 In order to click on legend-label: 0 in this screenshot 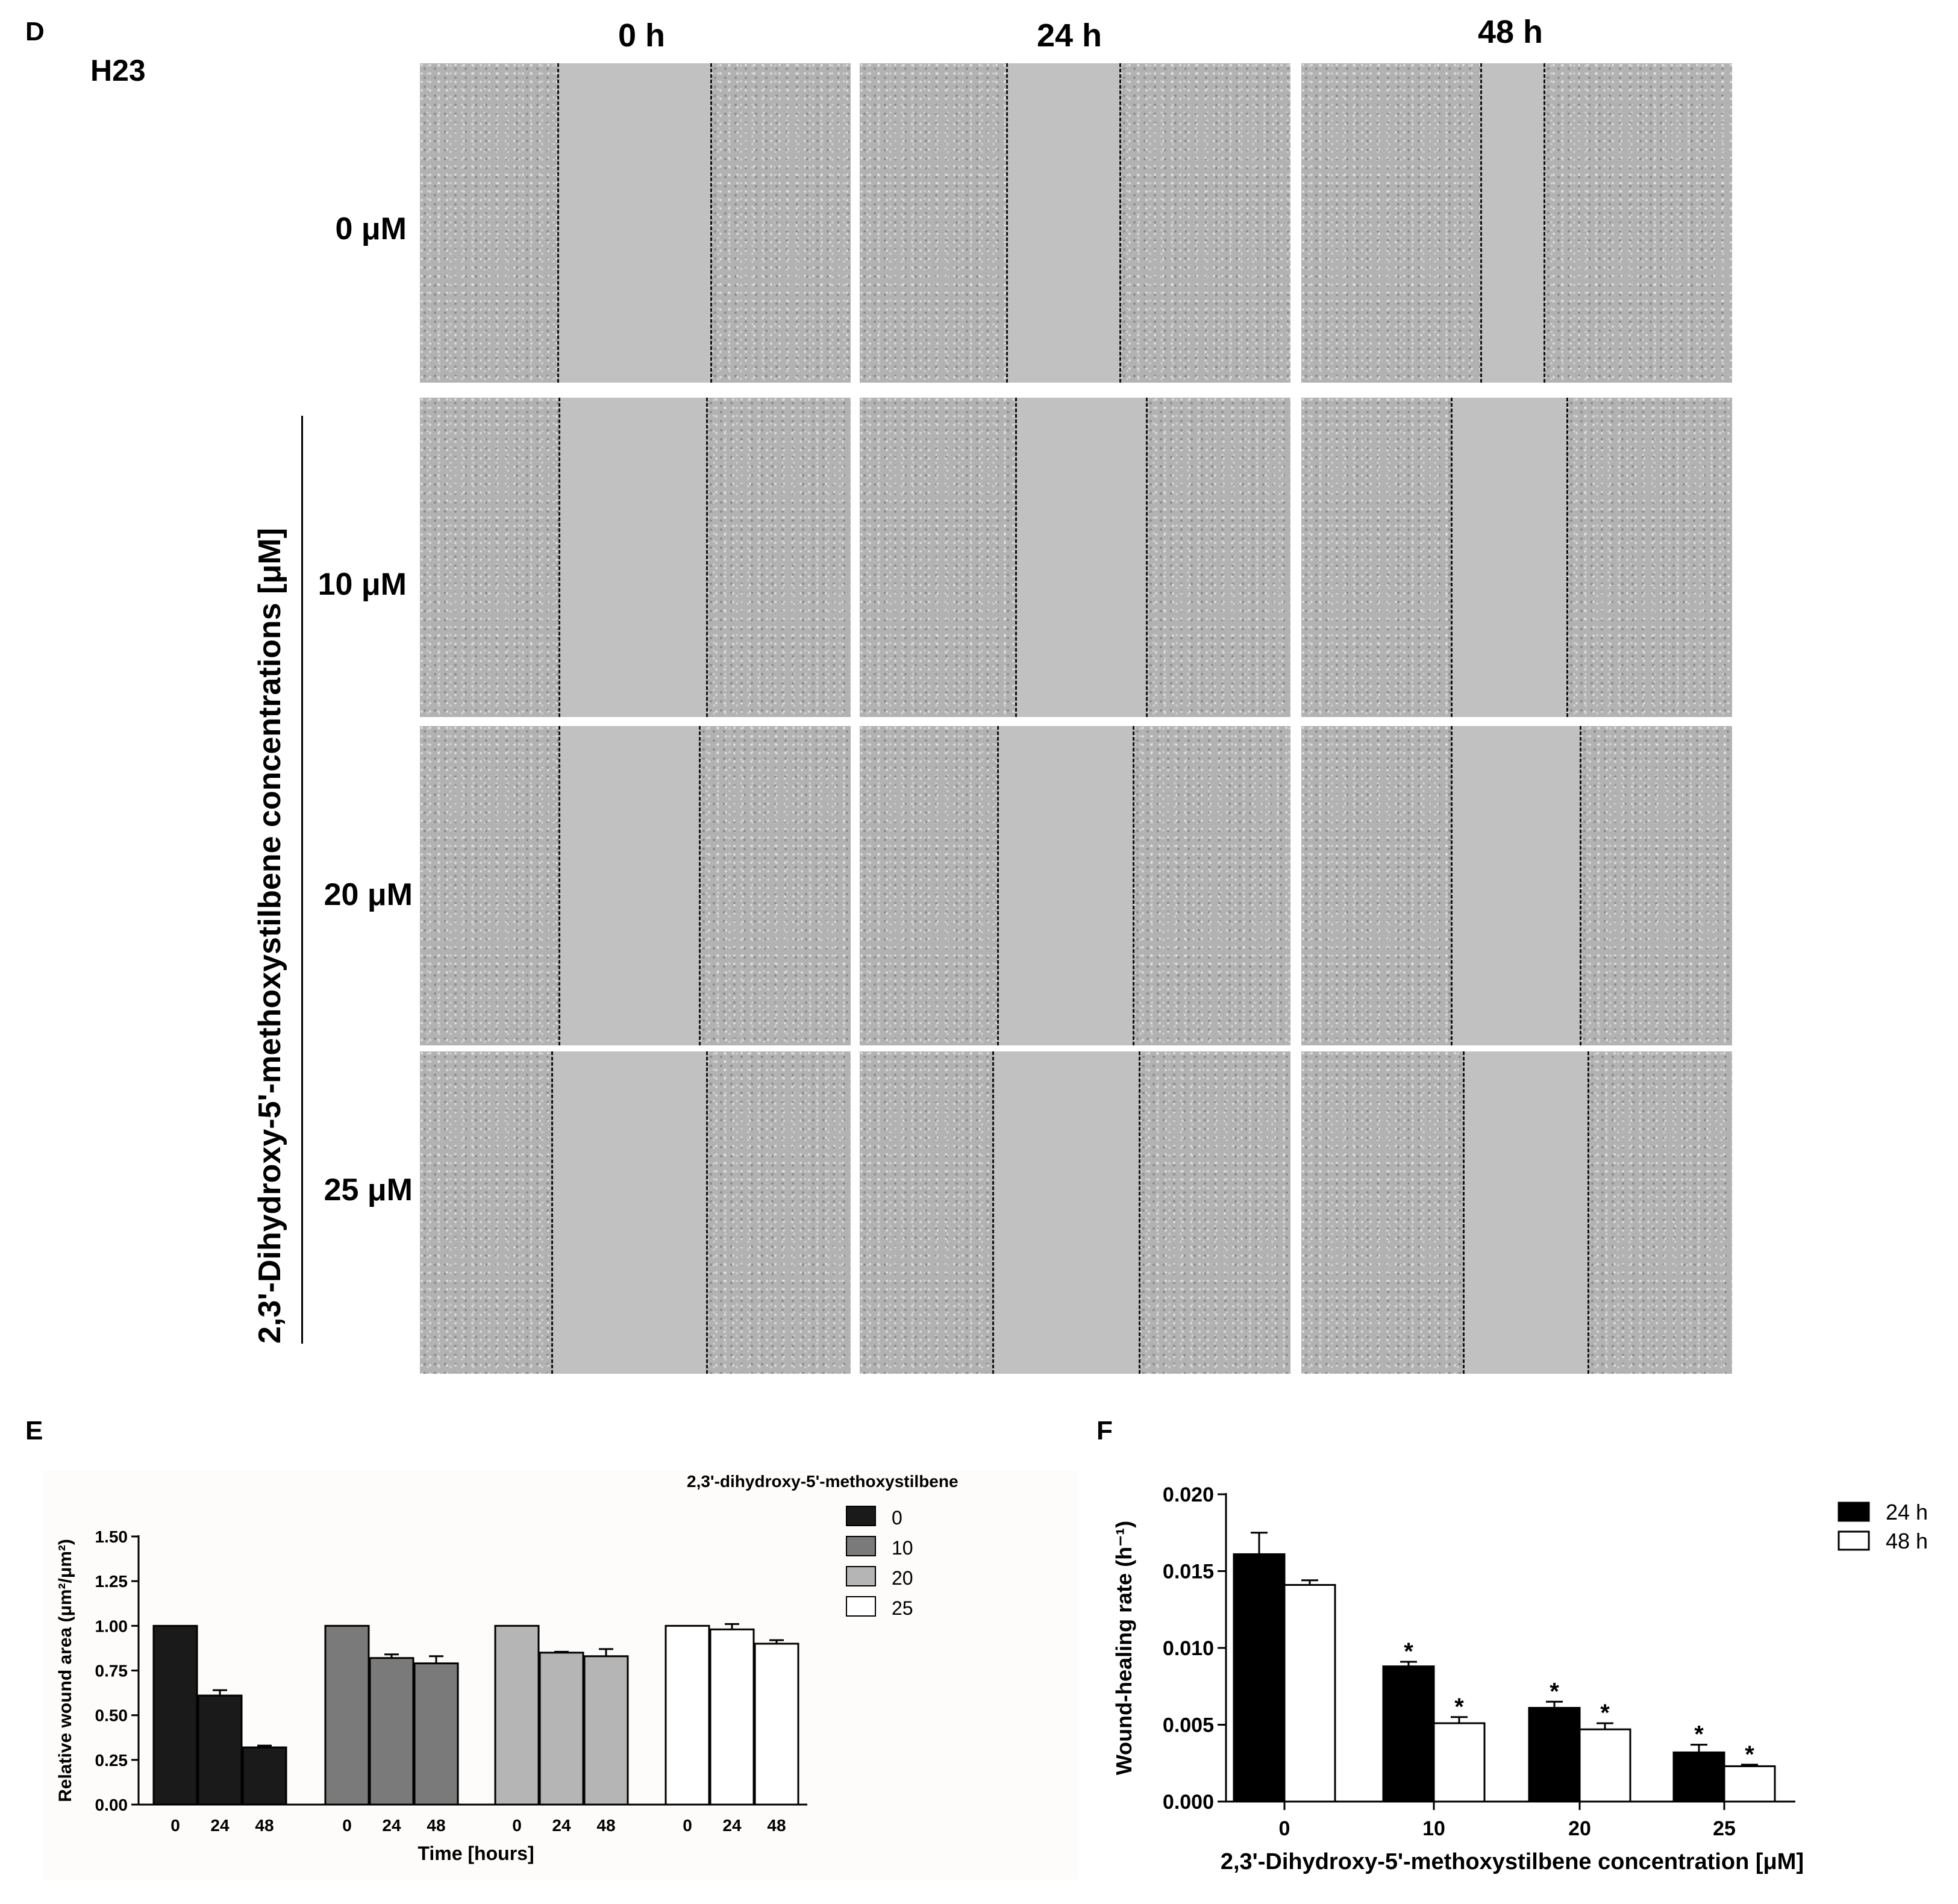, I will do `click(897, 1518)`.